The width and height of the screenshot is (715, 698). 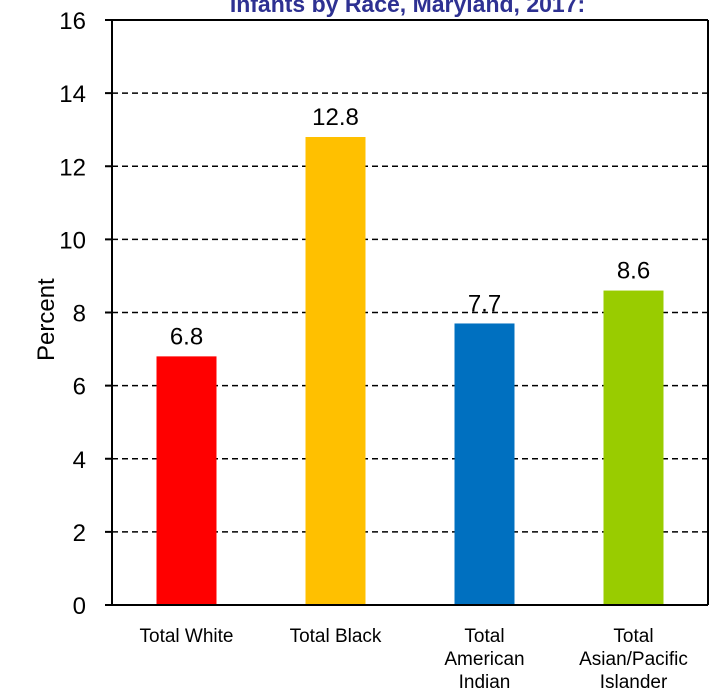 What do you see at coordinates (72, 21) in the screenshot?
I see `y-tick-label: 16` at bounding box center [72, 21].